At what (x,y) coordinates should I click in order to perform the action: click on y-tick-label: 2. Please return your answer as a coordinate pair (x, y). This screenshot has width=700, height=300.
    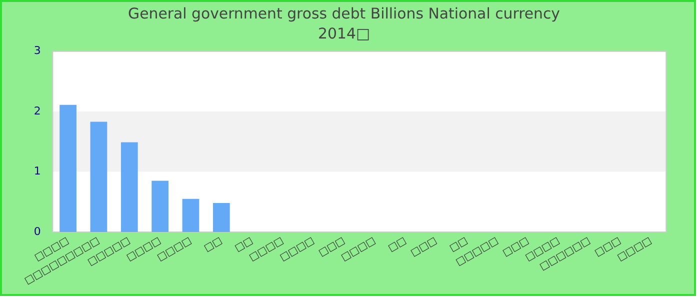
    Looking at the image, I should click on (37, 111).